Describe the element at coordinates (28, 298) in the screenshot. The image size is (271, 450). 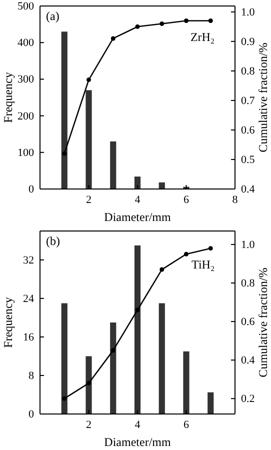
I see `y-tick-label: 24` at that location.